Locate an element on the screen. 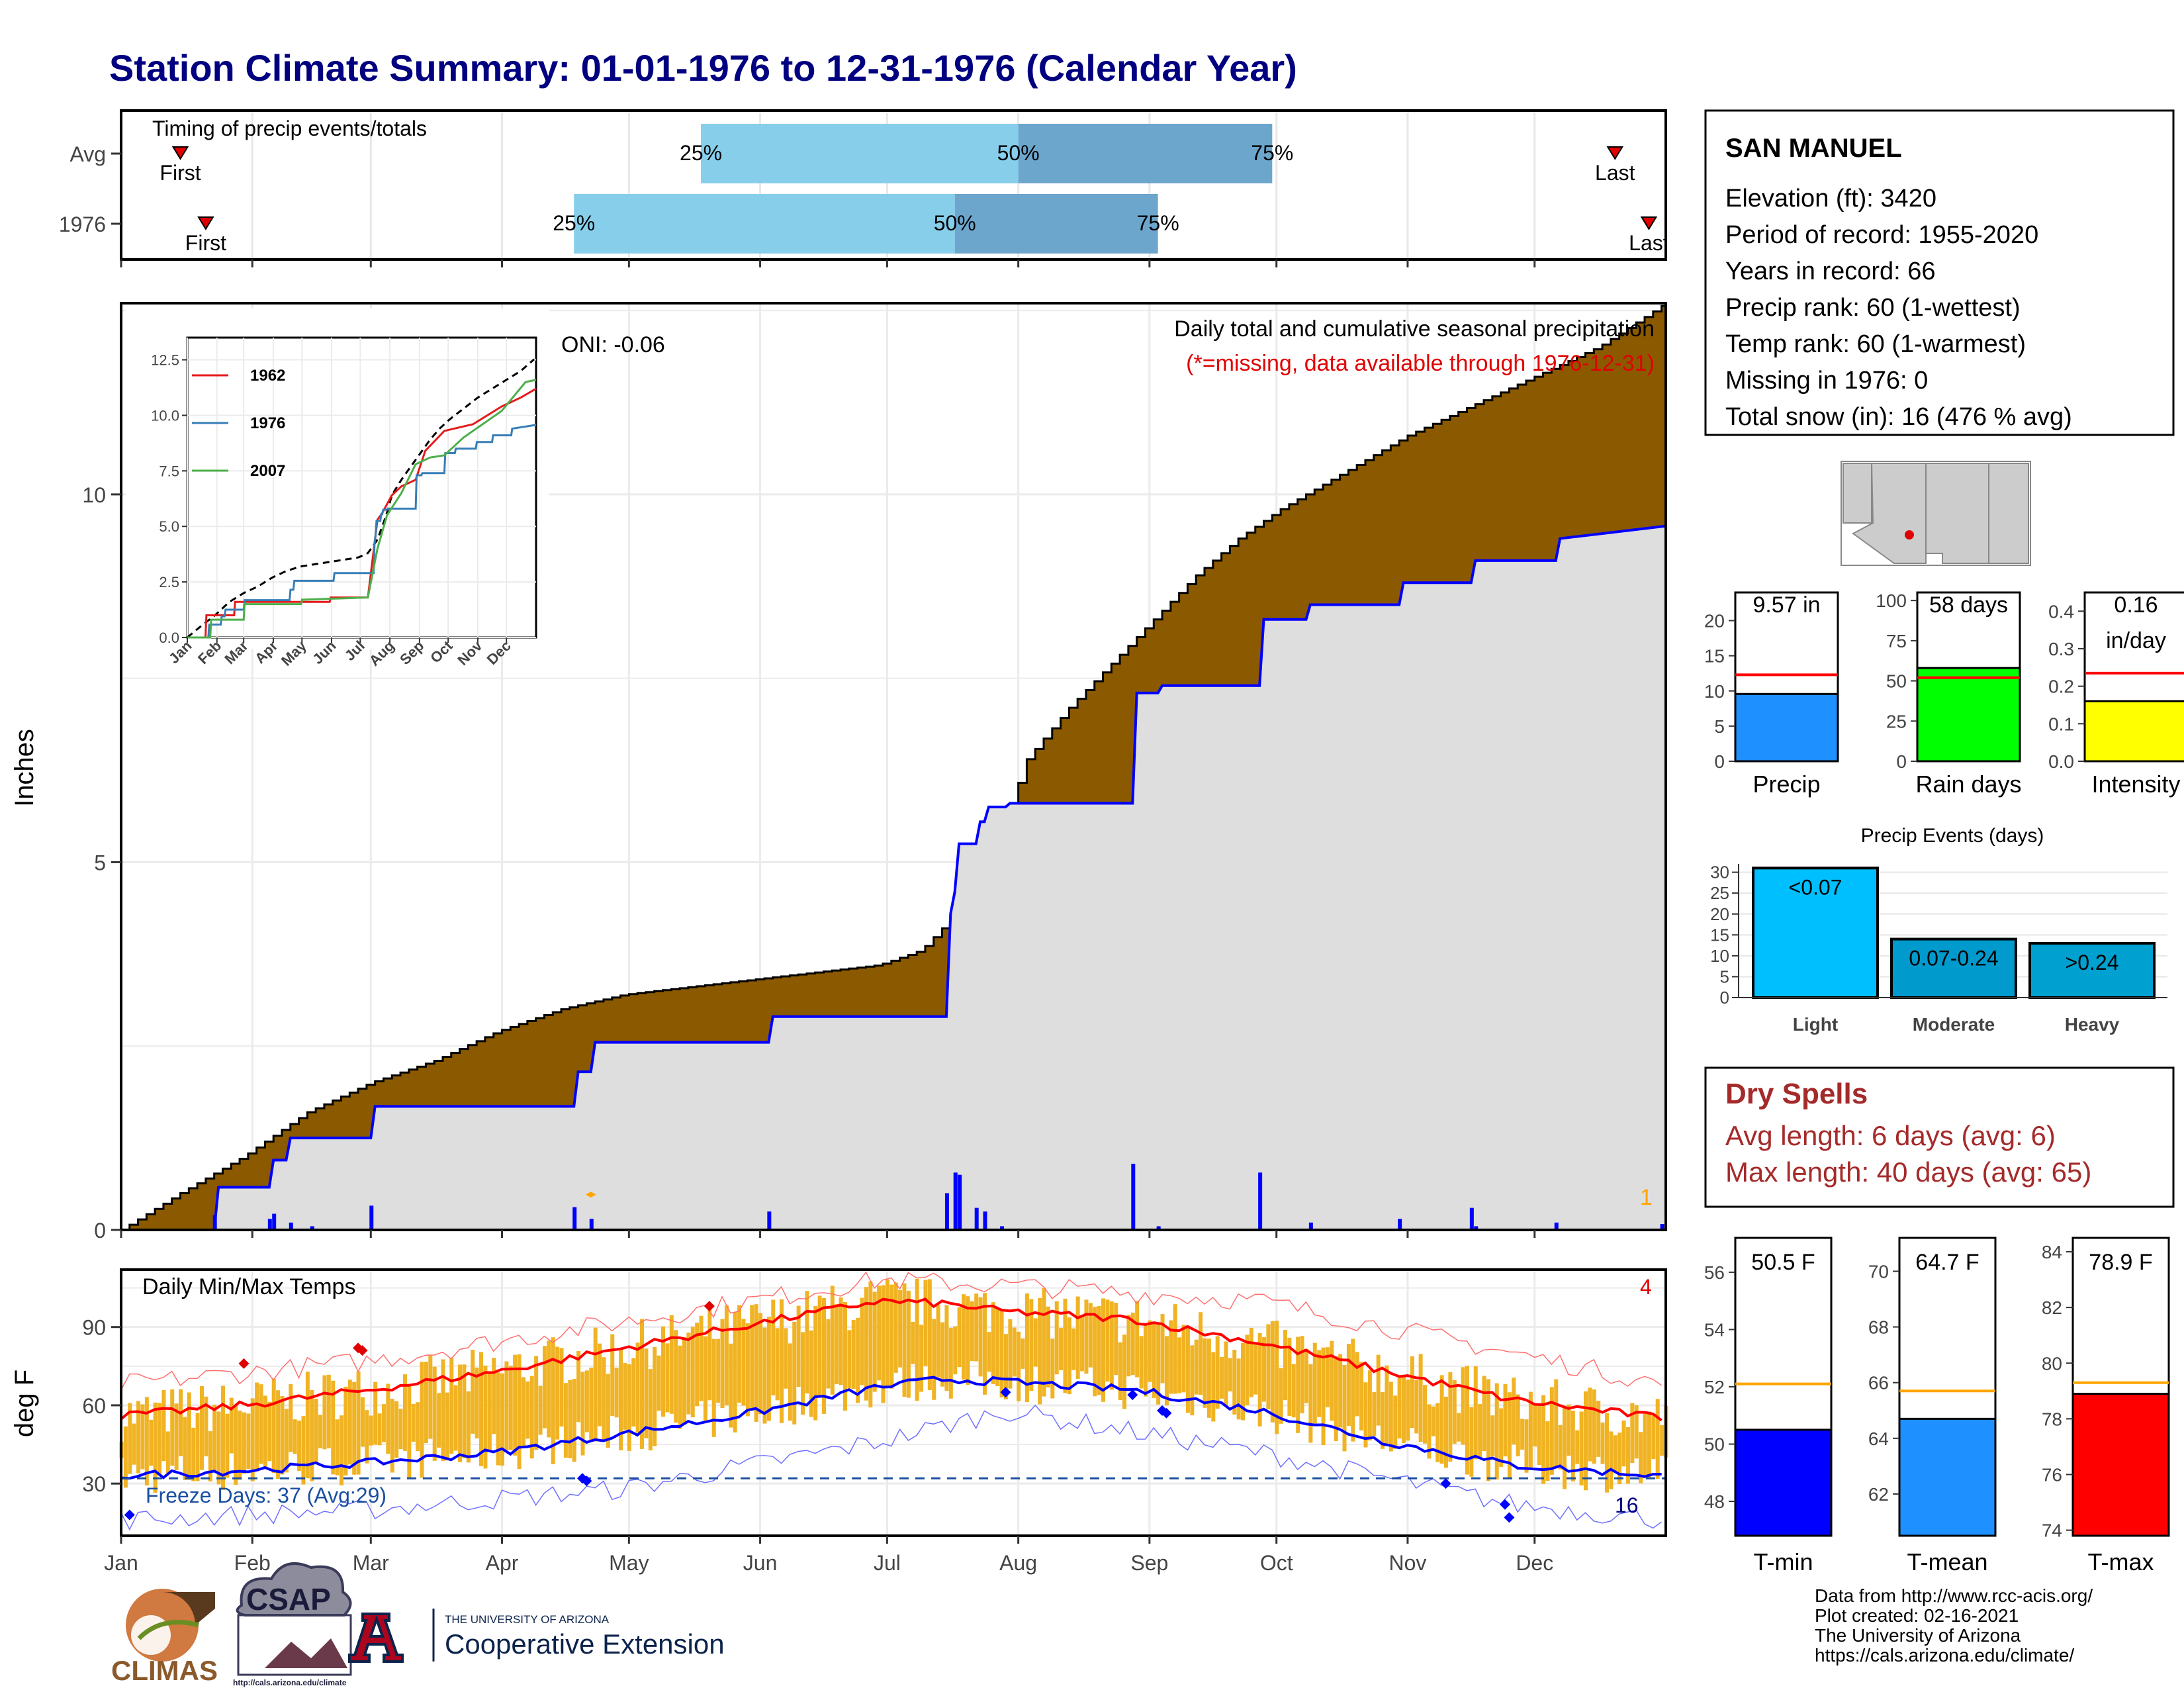 This screenshot has width=2184, height=1688. station-info-line: Missing in 1976: 0 is located at coordinates (1826, 381).